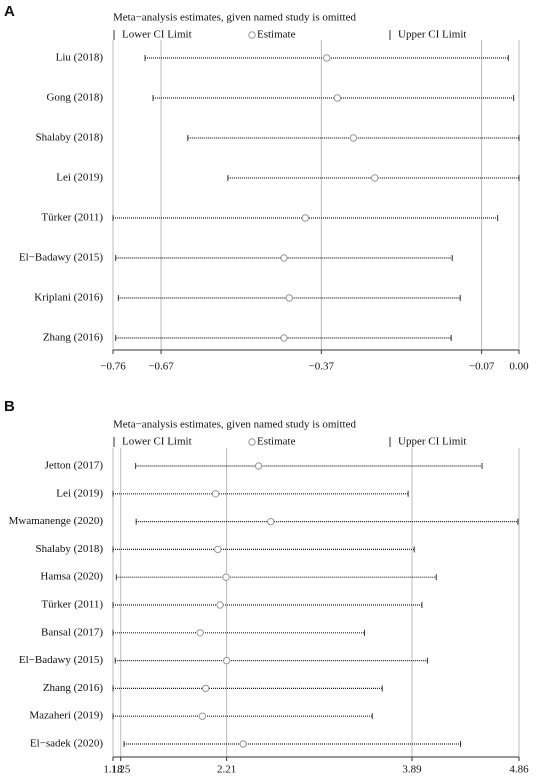 Image resolution: width=536 pixels, height=776 pixels. What do you see at coordinates (161, 367) in the screenshot?
I see `x-tick-label: −0.67` at bounding box center [161, 367].